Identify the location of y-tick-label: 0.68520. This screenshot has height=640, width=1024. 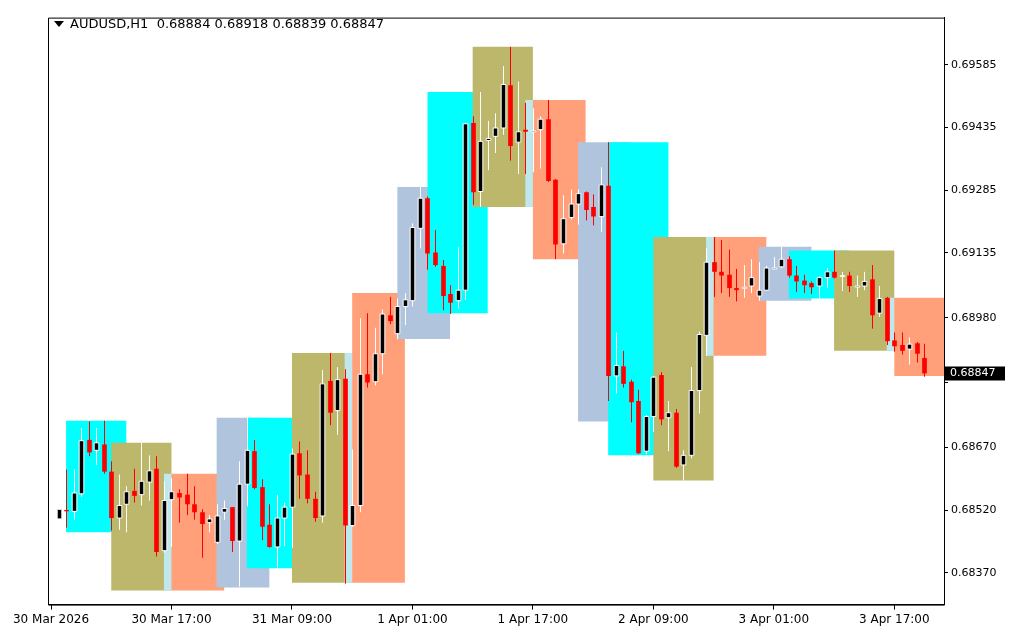
(974, 509).